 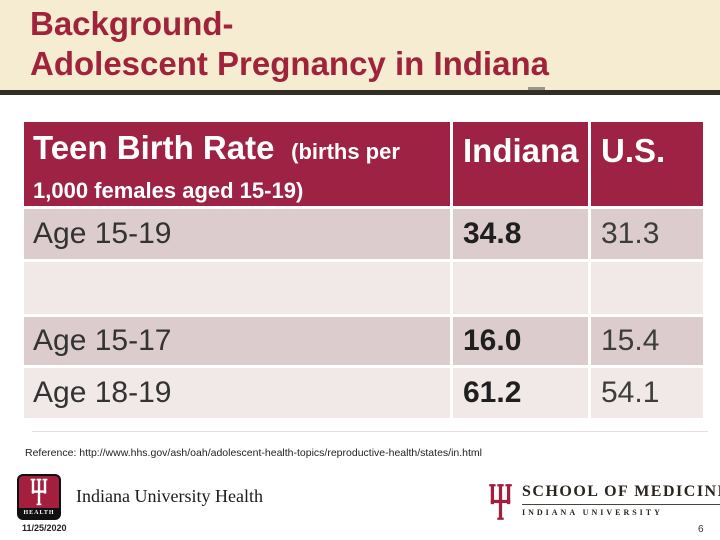 What do you see at coordinates (647, 341) in the screenshot?
I see `table-cell-us: 15.4` at bounding box center [647, 341].